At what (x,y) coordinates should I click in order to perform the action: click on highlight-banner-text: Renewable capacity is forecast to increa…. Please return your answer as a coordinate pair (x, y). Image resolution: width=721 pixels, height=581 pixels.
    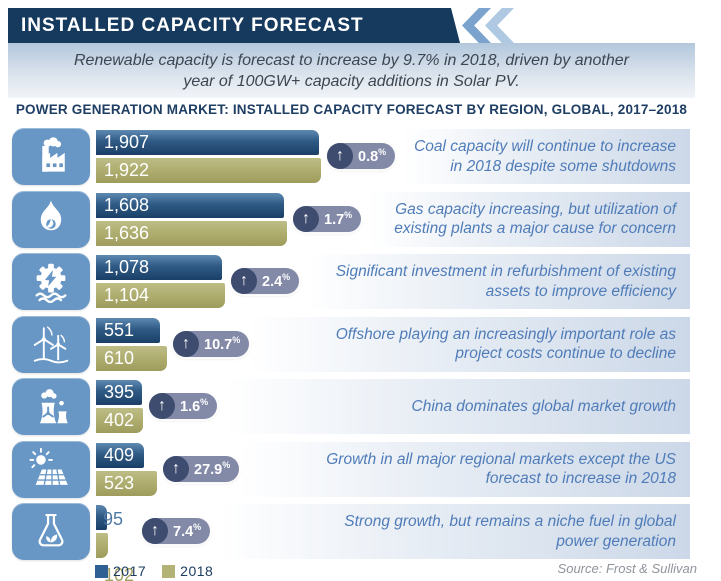
    Looking at the image, I should click on (351, 70).